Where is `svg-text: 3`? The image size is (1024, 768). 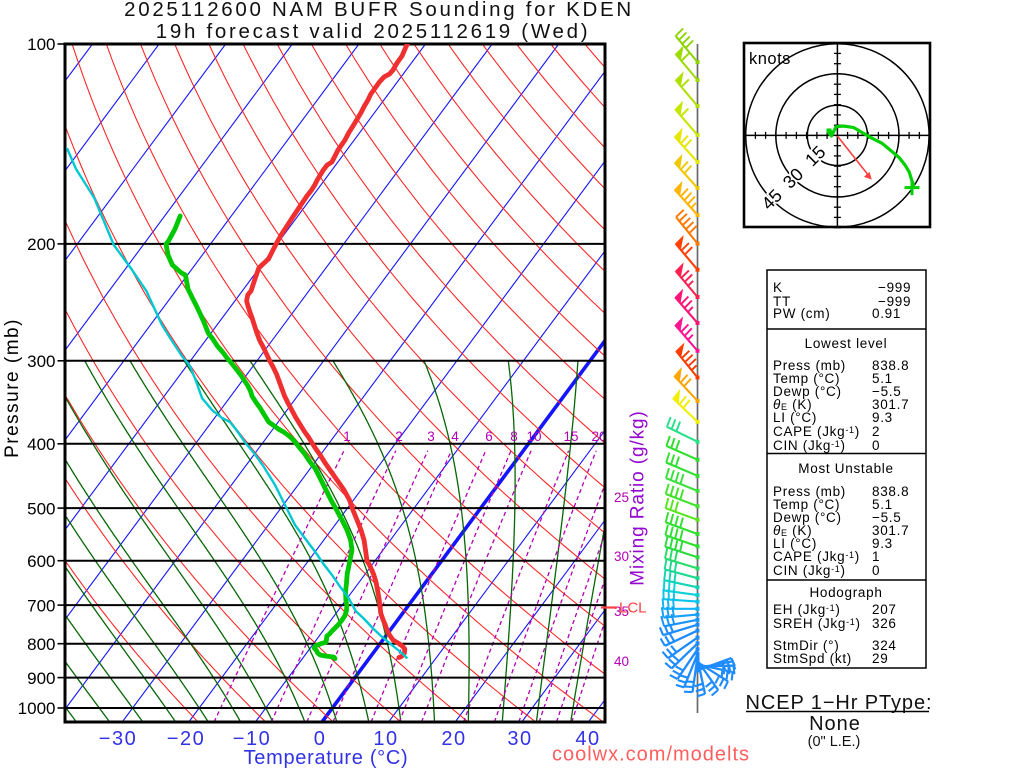 svg-text: 3 is located at coordinates (431, 436).